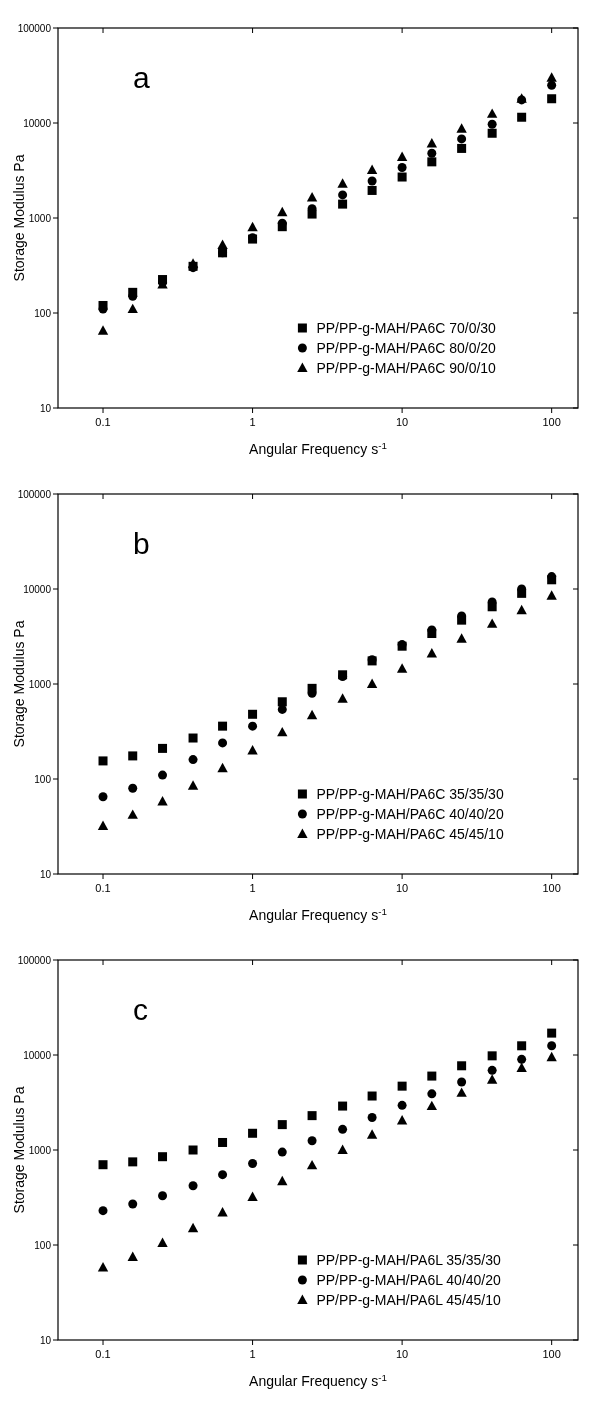  Describe the element at coordinates (141, 77) in the screenshot. I see `annotation: a` at that location.